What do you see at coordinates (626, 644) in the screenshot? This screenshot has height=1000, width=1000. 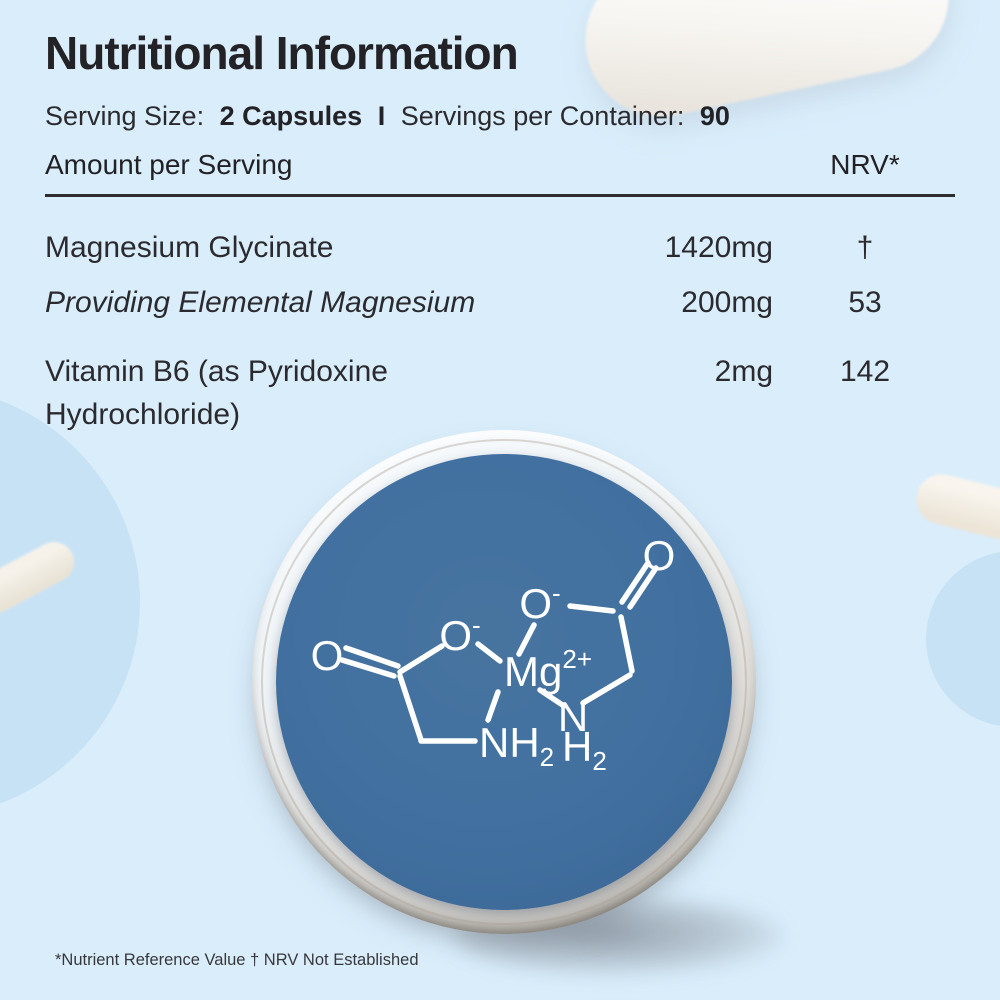 I see `bond-ch2-c` at bounding box center [626, 644].